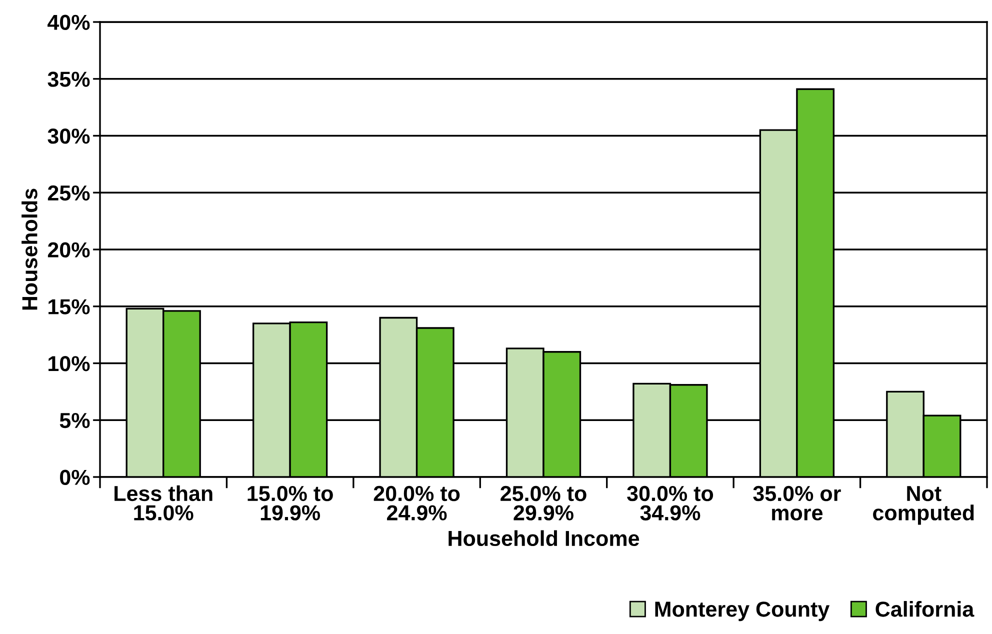 The width and height of the screenshot is (992, 634). Describe the element at coordinates (75, 420) in the screenshot. I see `y-tick-label: 5%` at that location.